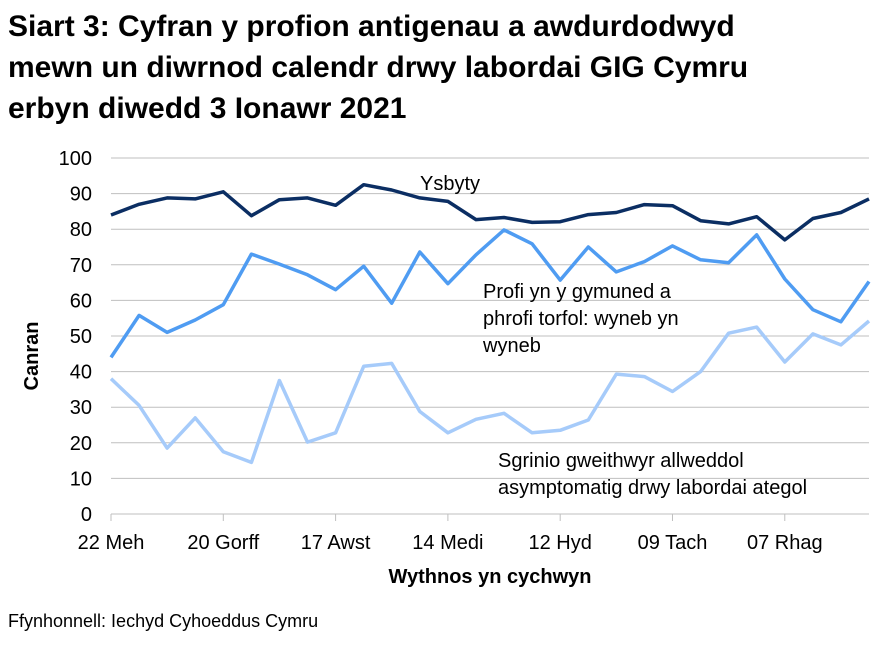 This screenshot has width=882, height=645. Describe the element at coordinates (447, 543) in the screenshot. I see `x-tick-label: 14 Medi` at that location.